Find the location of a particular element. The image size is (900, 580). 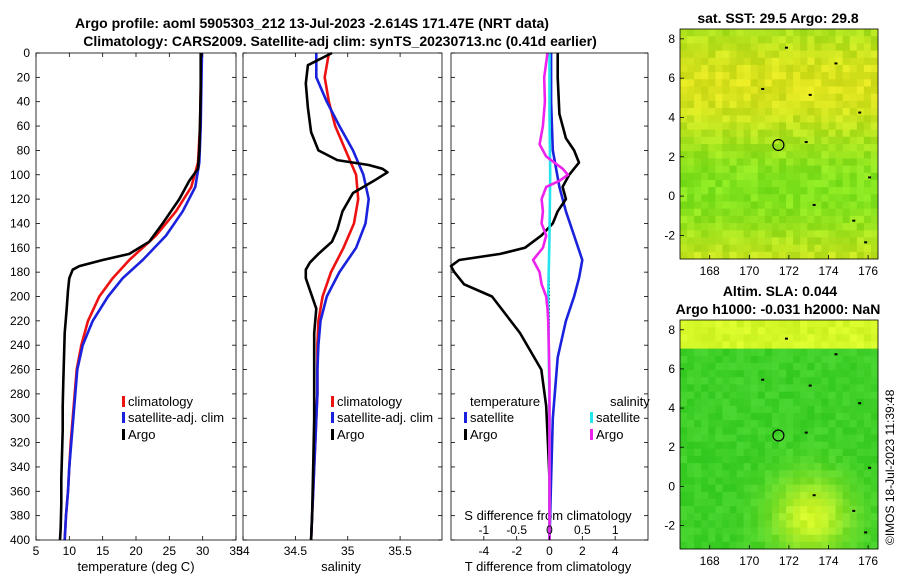

sat_sst_map-ytick-label: -2 is located at coordinates (669, 235).